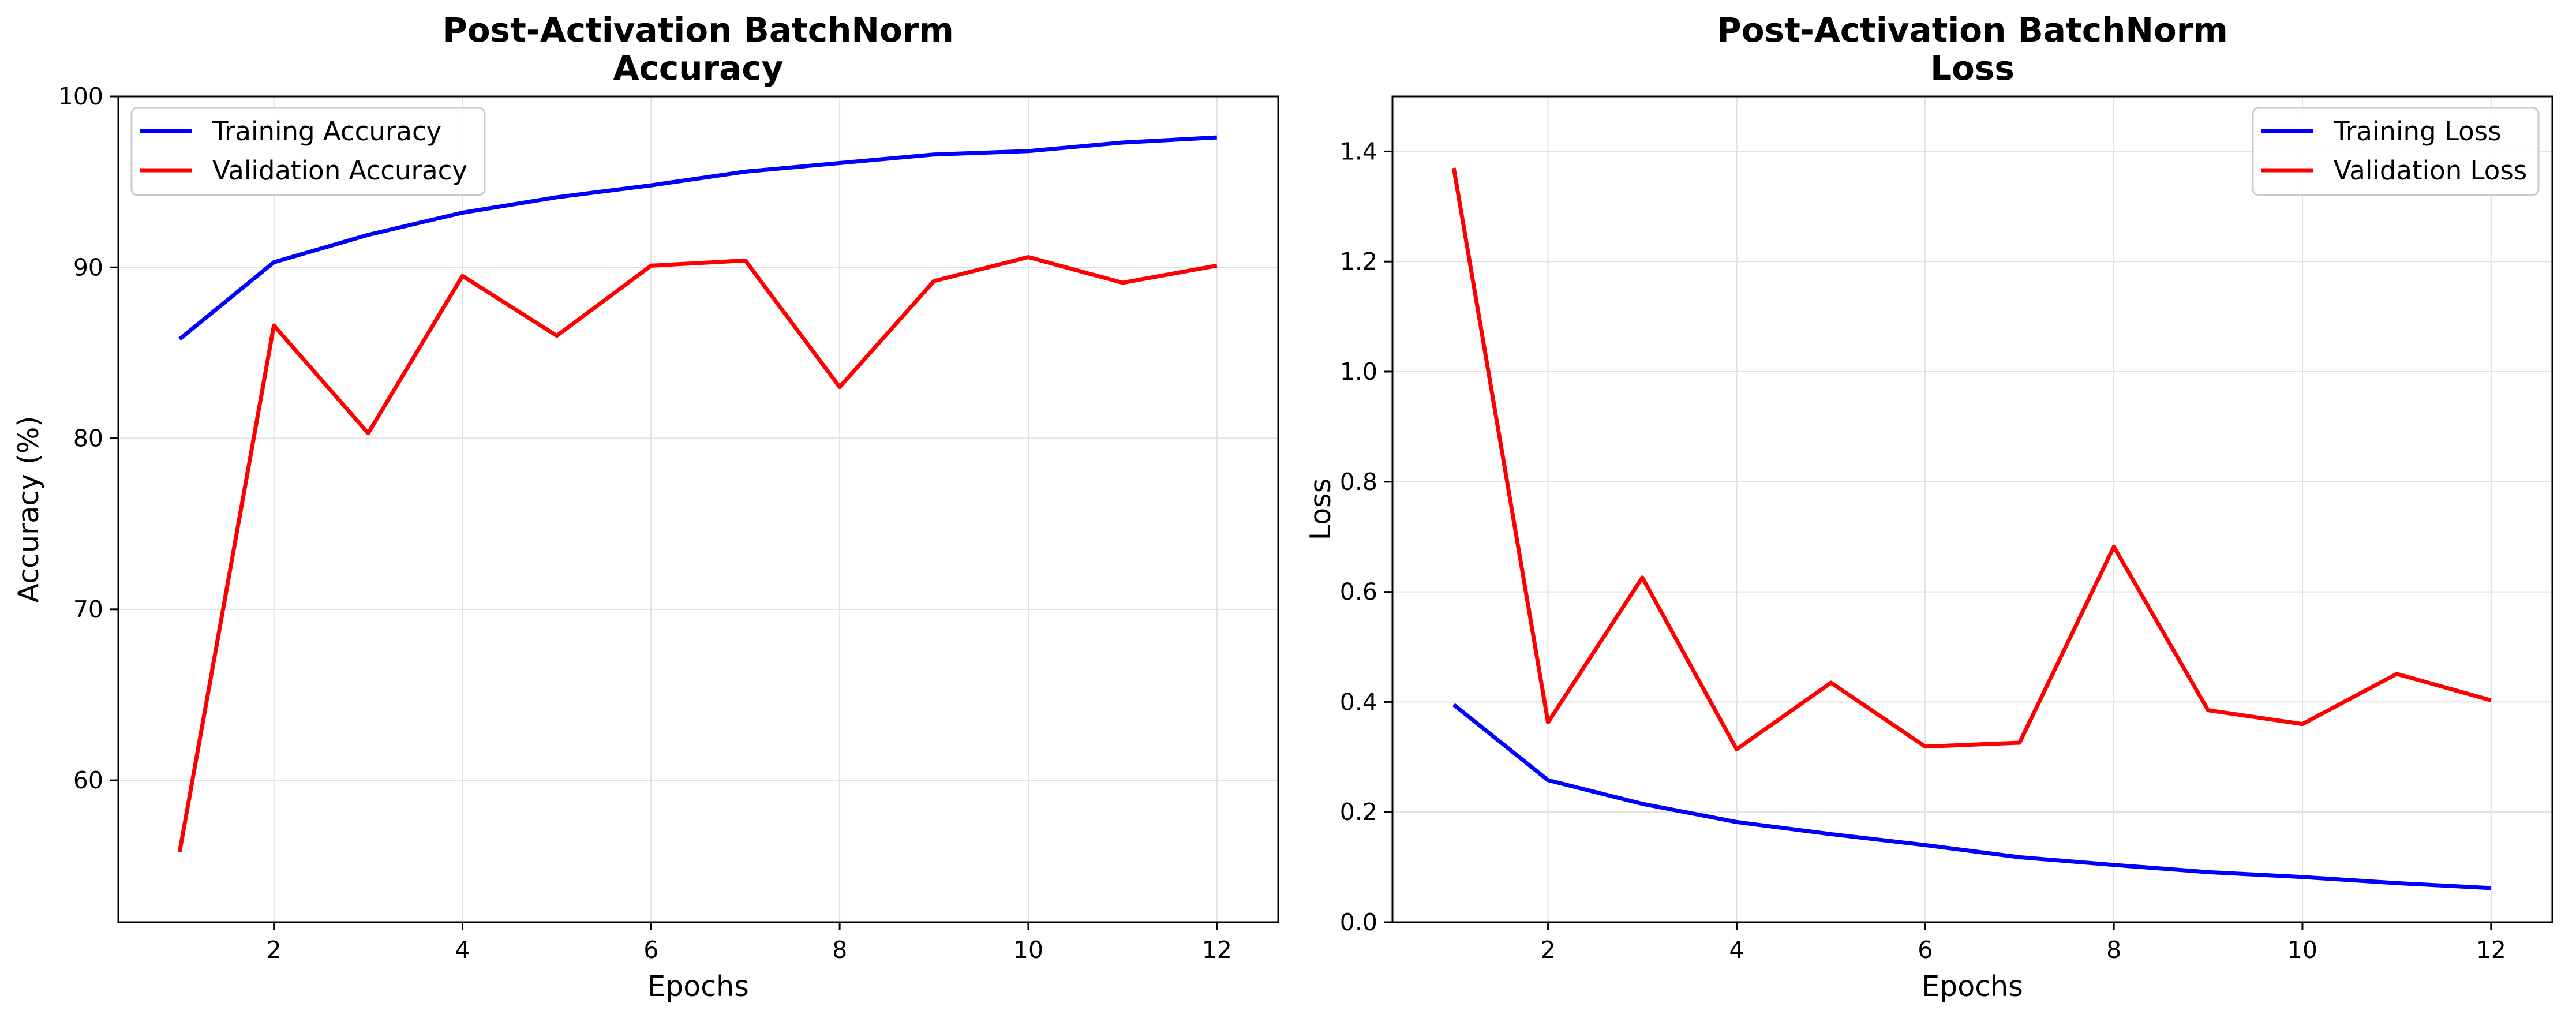 The height and width of the screenshot is (1018, 2576). I want to click on y-tick-label: 0.8, so click(1358, 482).